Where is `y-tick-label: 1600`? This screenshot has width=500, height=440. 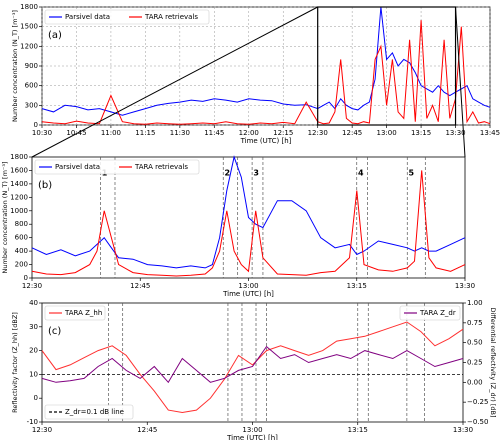
y-tick-label: 1600 is located at coordinates (19, 170).